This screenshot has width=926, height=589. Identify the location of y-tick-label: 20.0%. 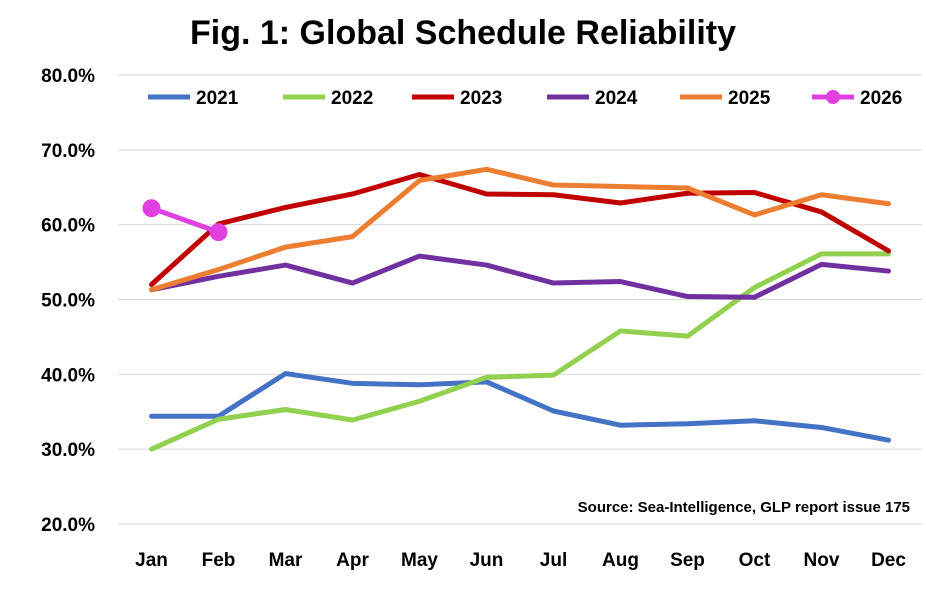
(68, 525).